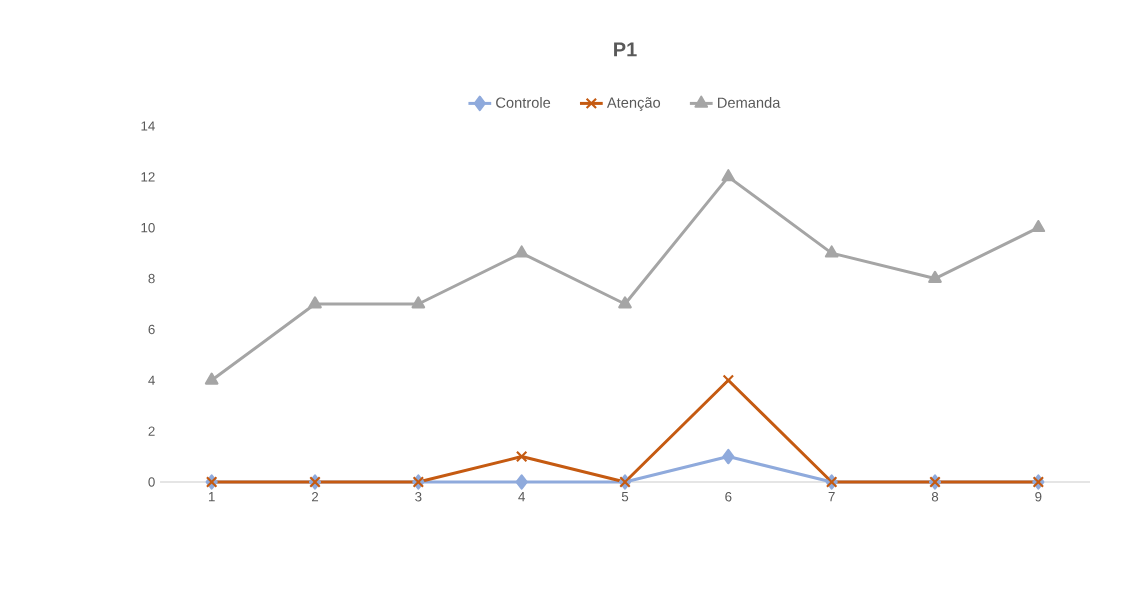  What do you see at coordinates (418, 497) in the screenshot?
I see `x-tick-label: 3` at bounding box center [418, 497].